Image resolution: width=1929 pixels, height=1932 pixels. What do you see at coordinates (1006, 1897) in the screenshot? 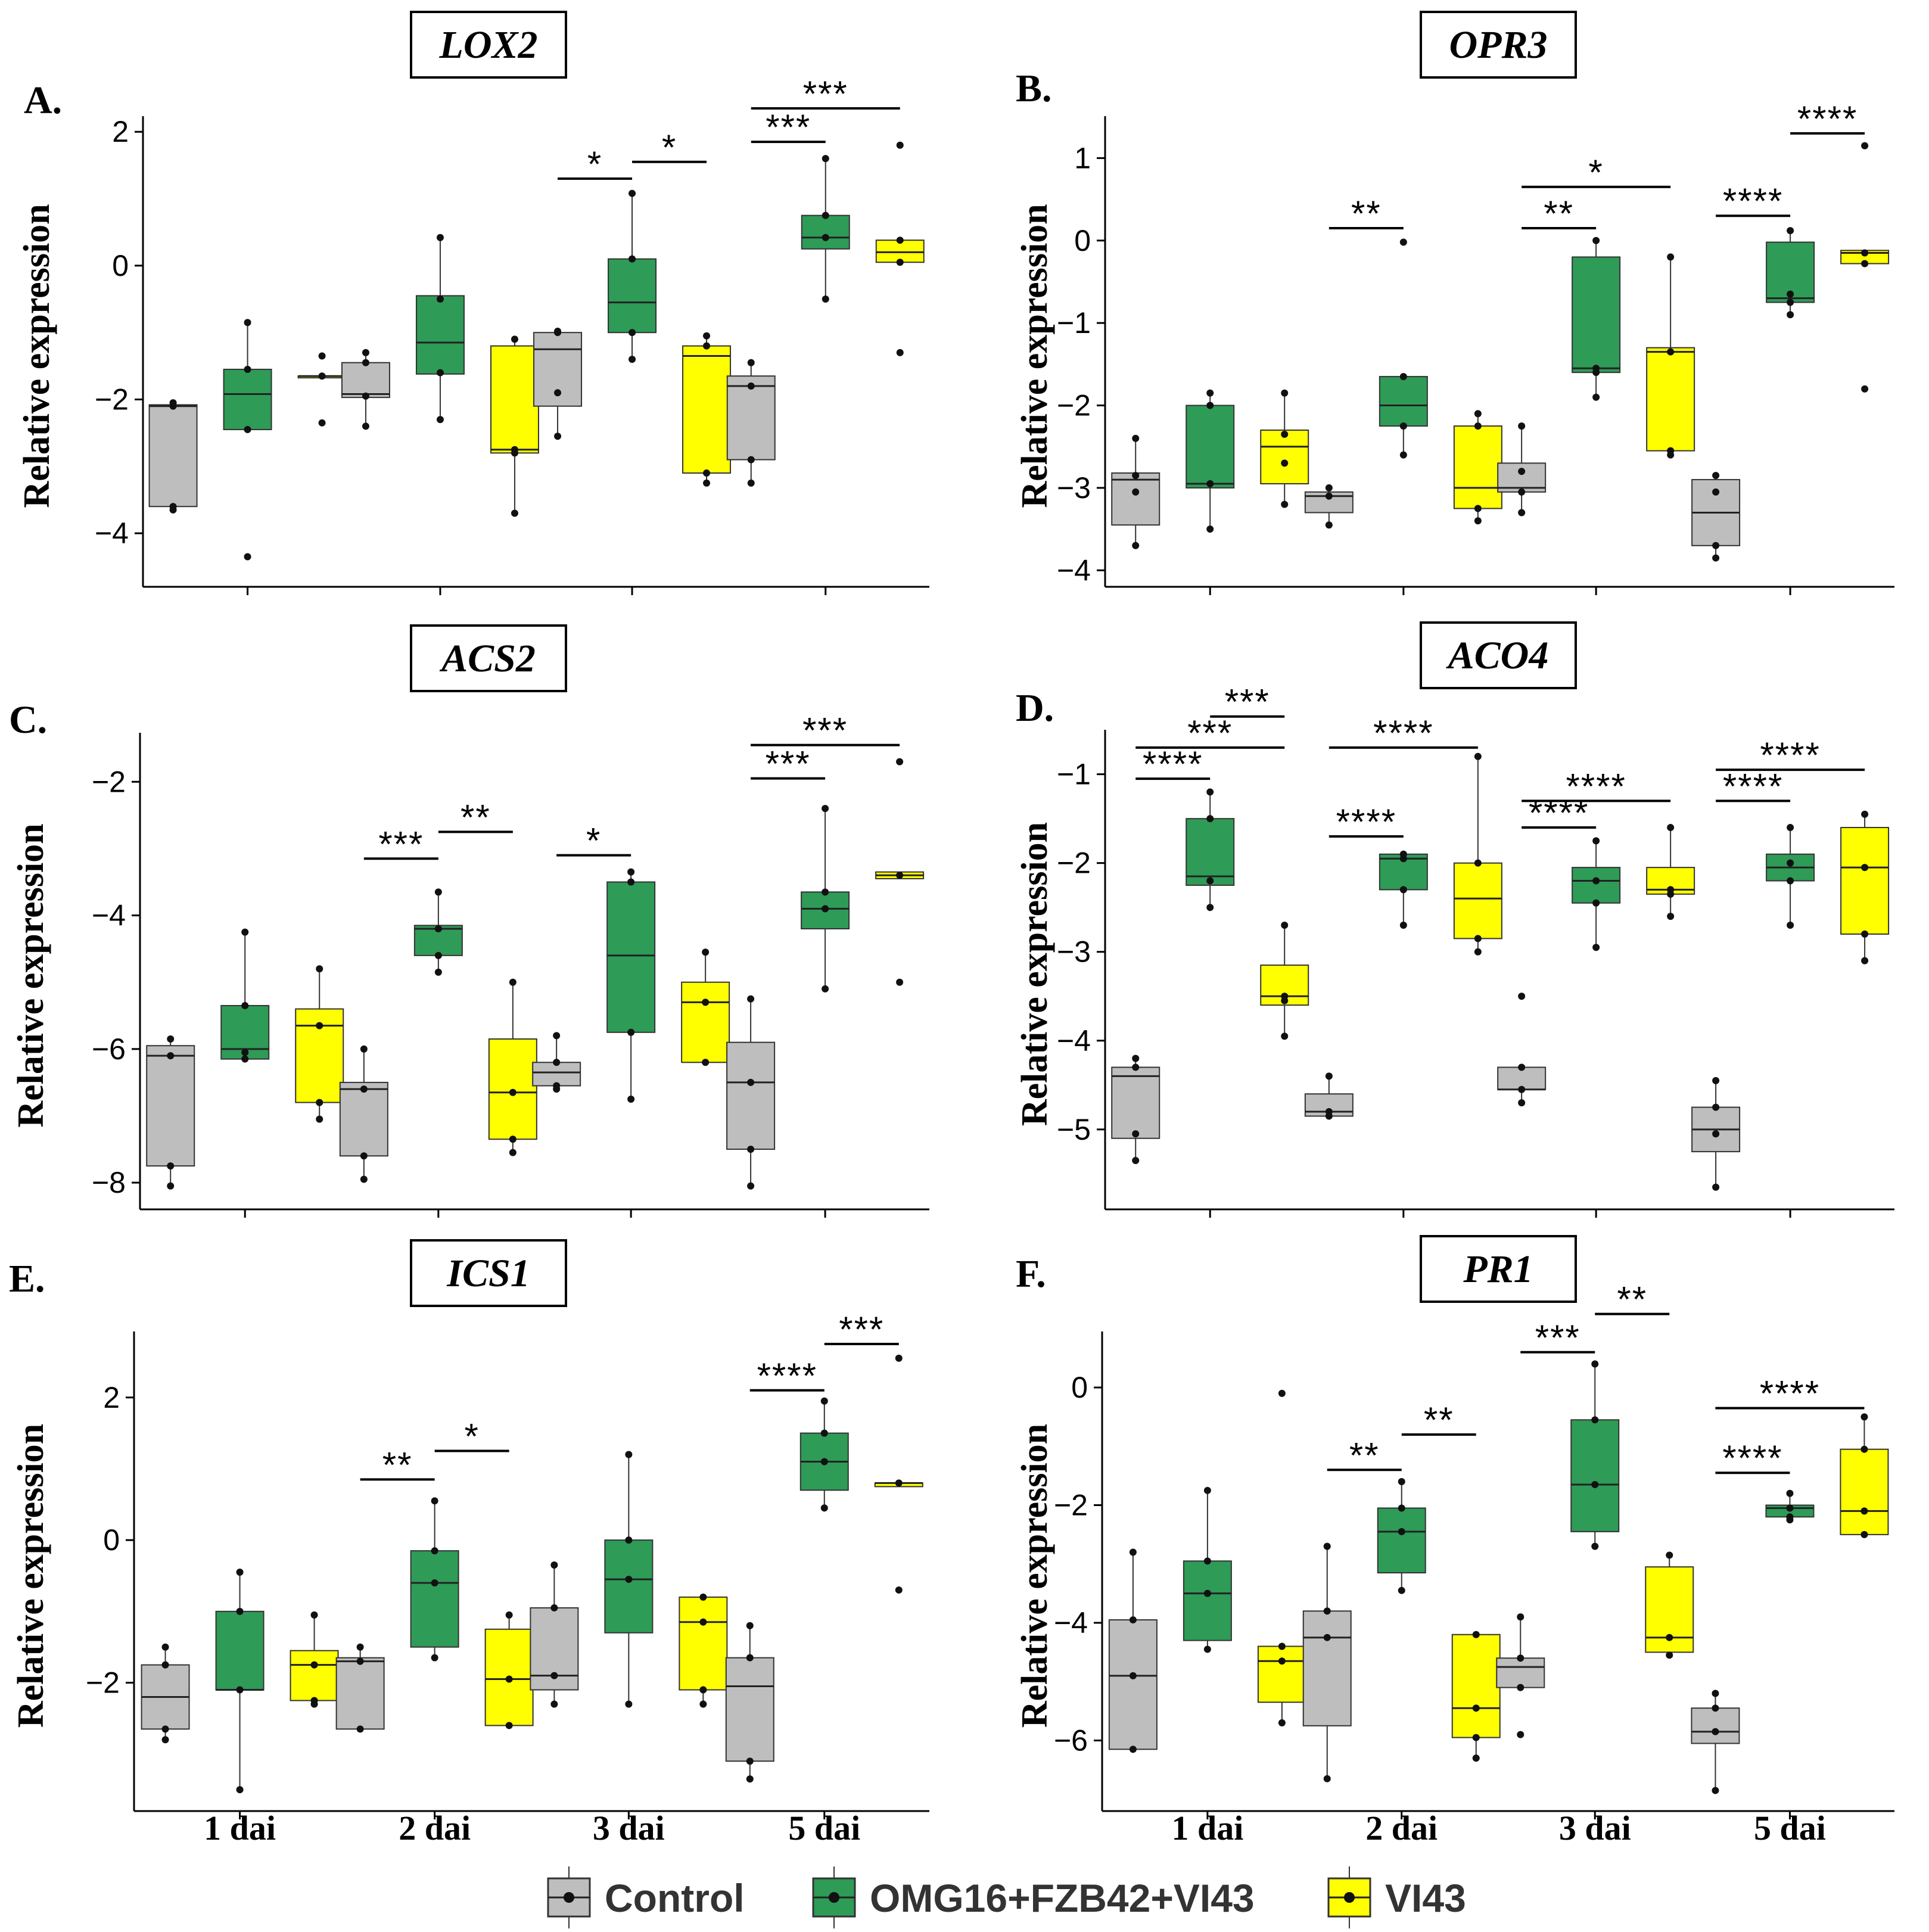
I see `legend: Control OMG16+FZB42+VI43 VI43` at bounding box center [1006, 1897].